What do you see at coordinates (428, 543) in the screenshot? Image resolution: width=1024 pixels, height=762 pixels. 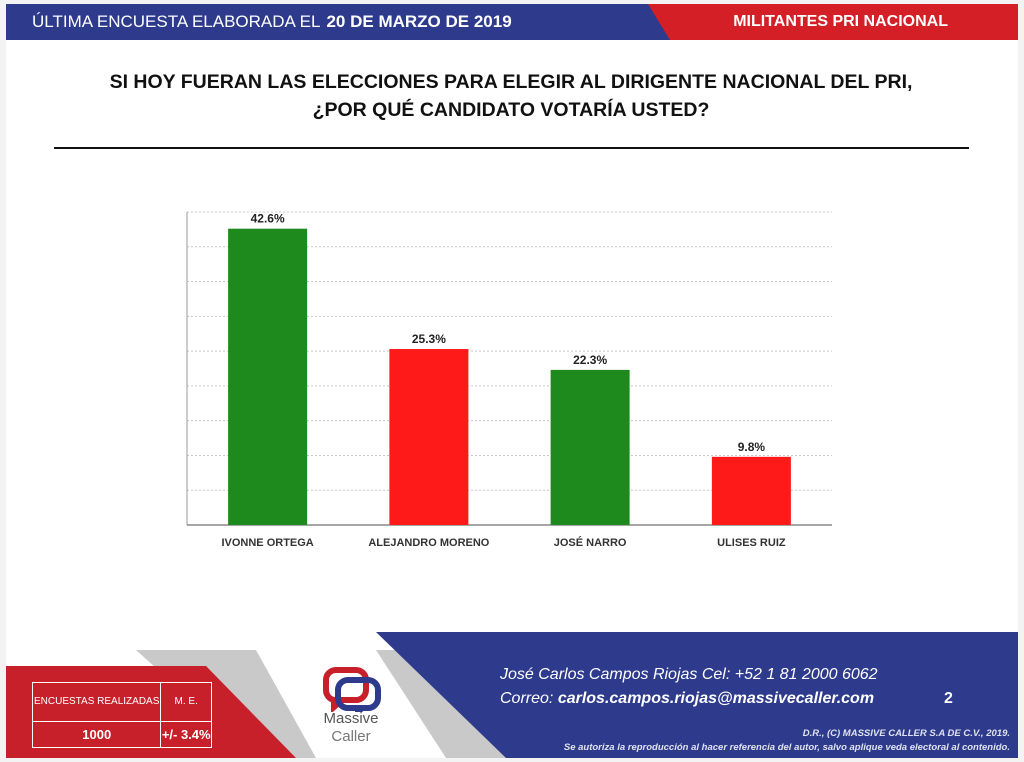 I see `x-tick-label-2: ALEJANDRO MORENO` at bounding box center [428, 543].